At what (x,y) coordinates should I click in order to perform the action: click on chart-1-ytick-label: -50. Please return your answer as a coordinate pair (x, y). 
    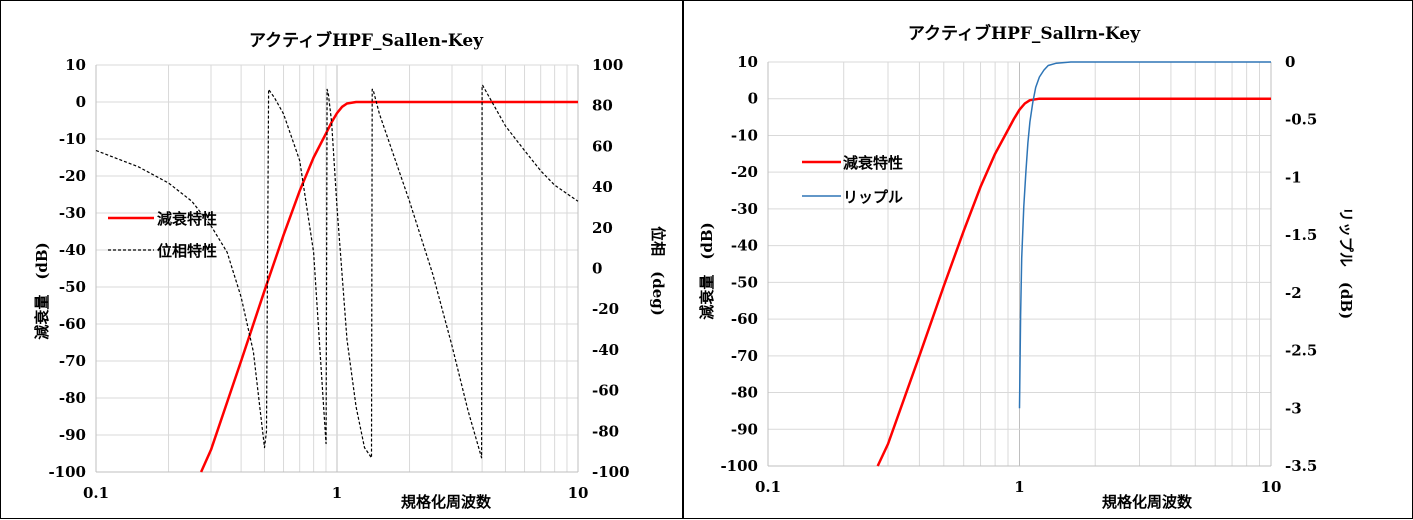
    Looking at the image, I should click on (72, 287).